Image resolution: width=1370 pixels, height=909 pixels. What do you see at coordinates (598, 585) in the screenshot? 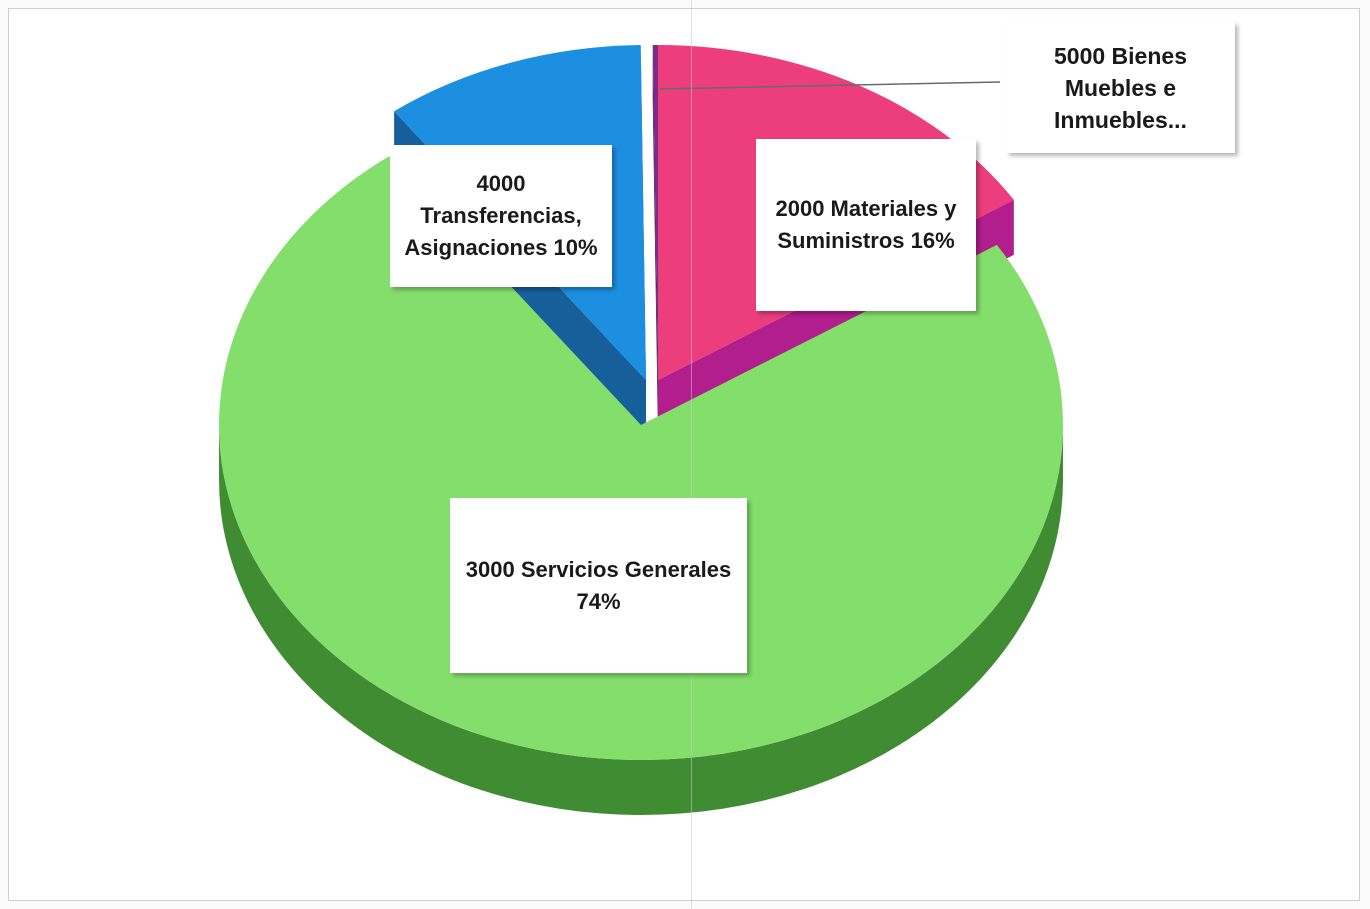
I see `data-label-3000-servicios: 3000 Servicios Generales 74%` at bounding box center [598, 585].